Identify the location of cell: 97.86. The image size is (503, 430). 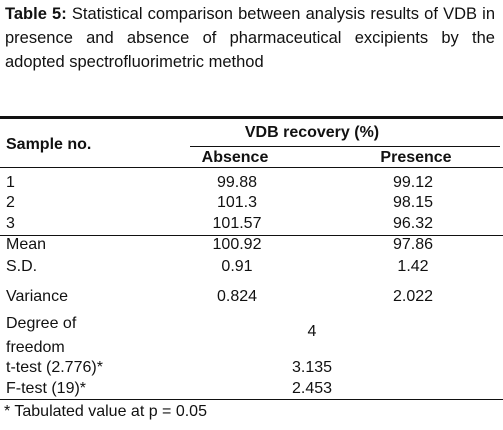
(413, 244).